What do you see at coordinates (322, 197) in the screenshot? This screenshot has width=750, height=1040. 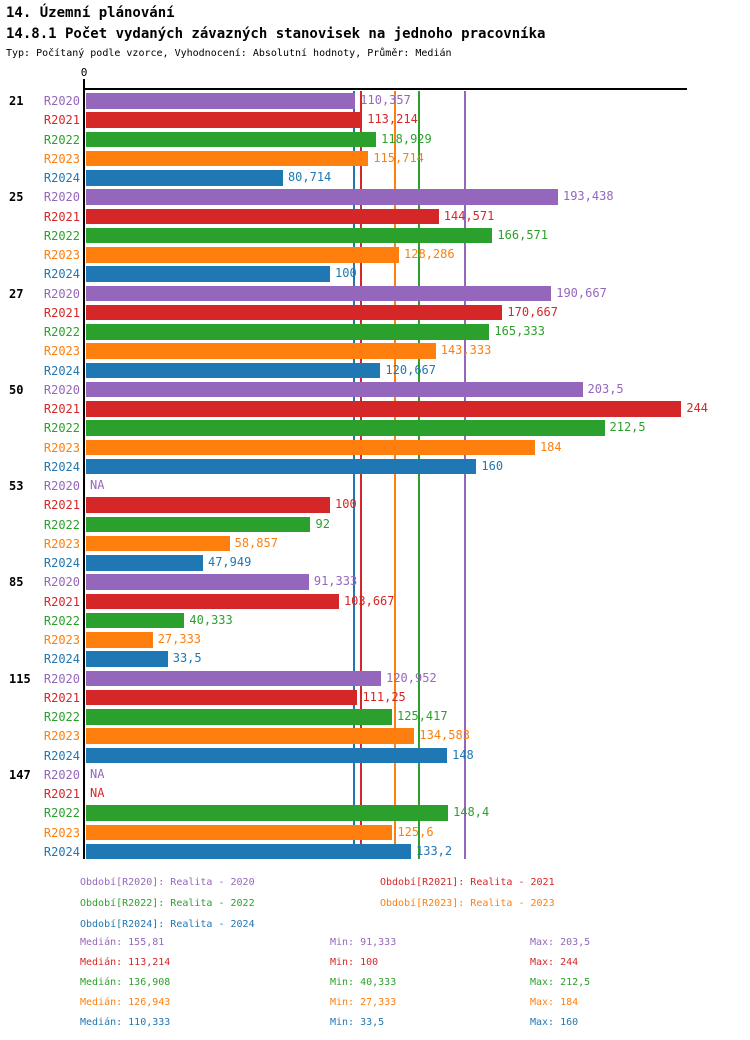 I see `bar-25-r2020` at bounding box center [322, 197].